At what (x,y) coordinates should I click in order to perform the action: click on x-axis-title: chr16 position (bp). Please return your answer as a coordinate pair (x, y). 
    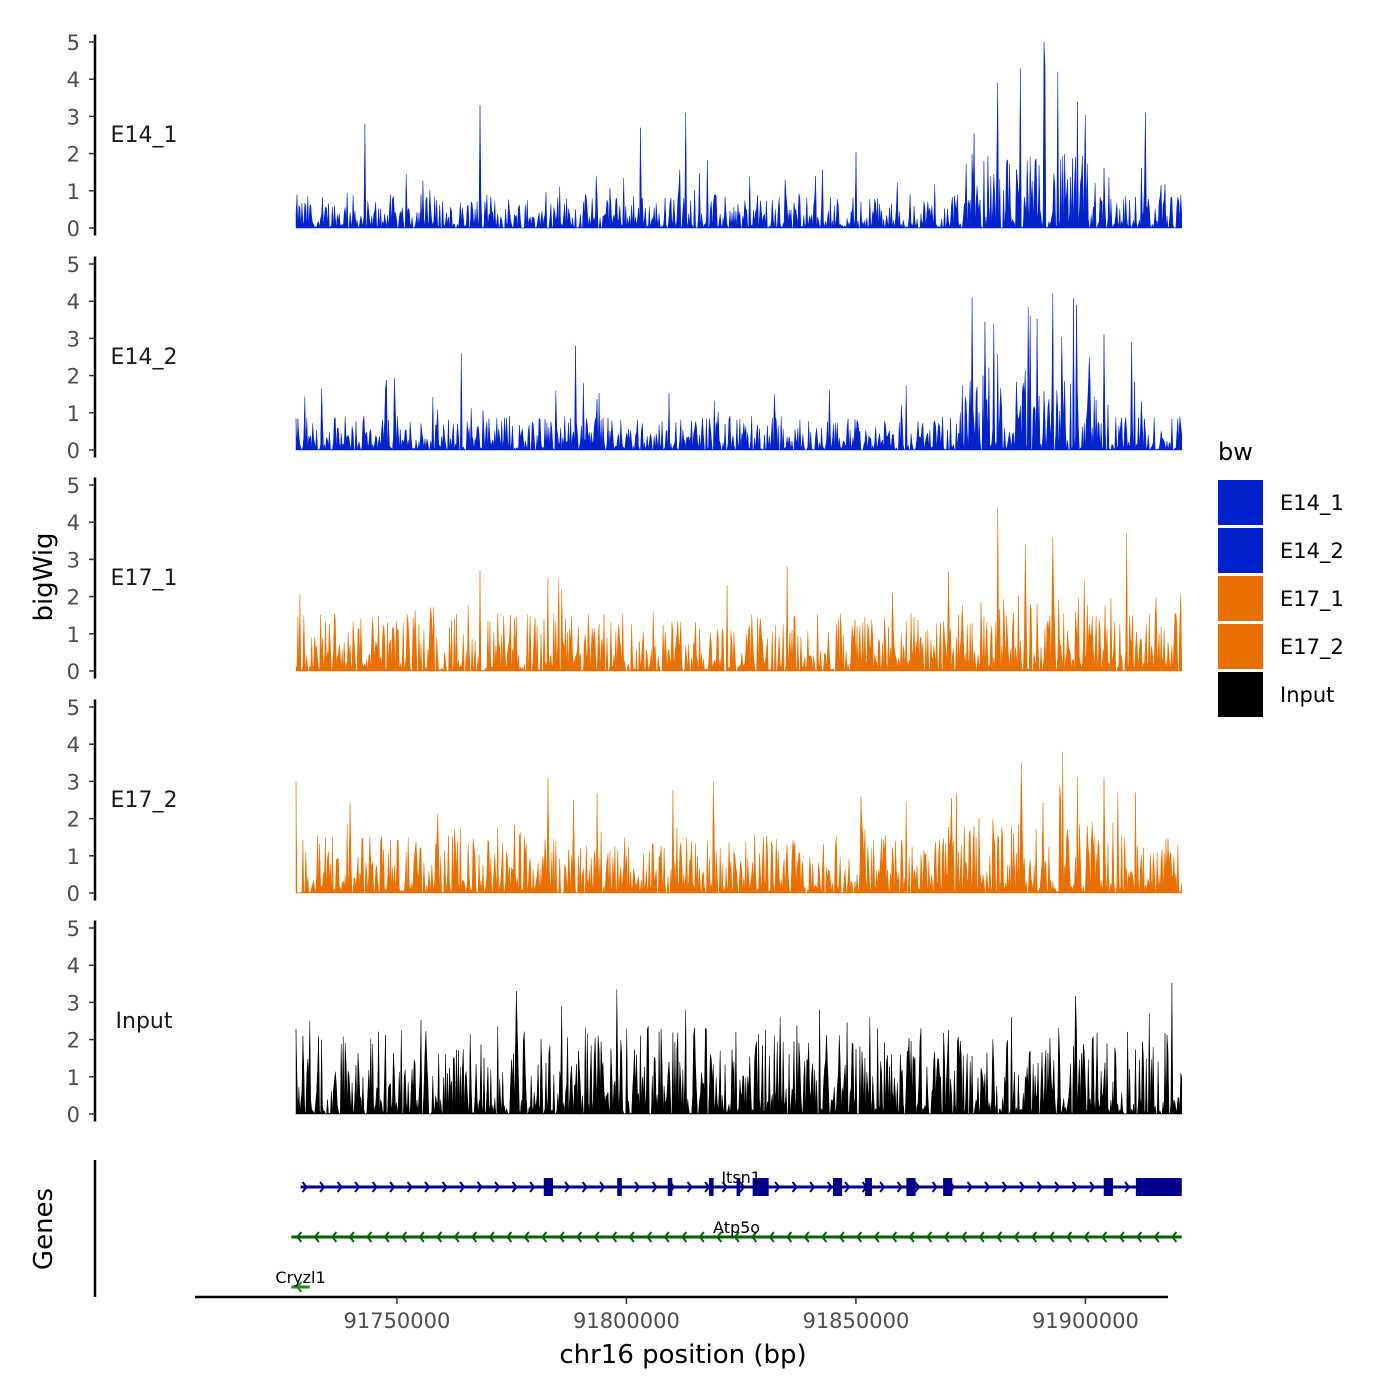
    Looking at the image, I should click on (682, 1355).